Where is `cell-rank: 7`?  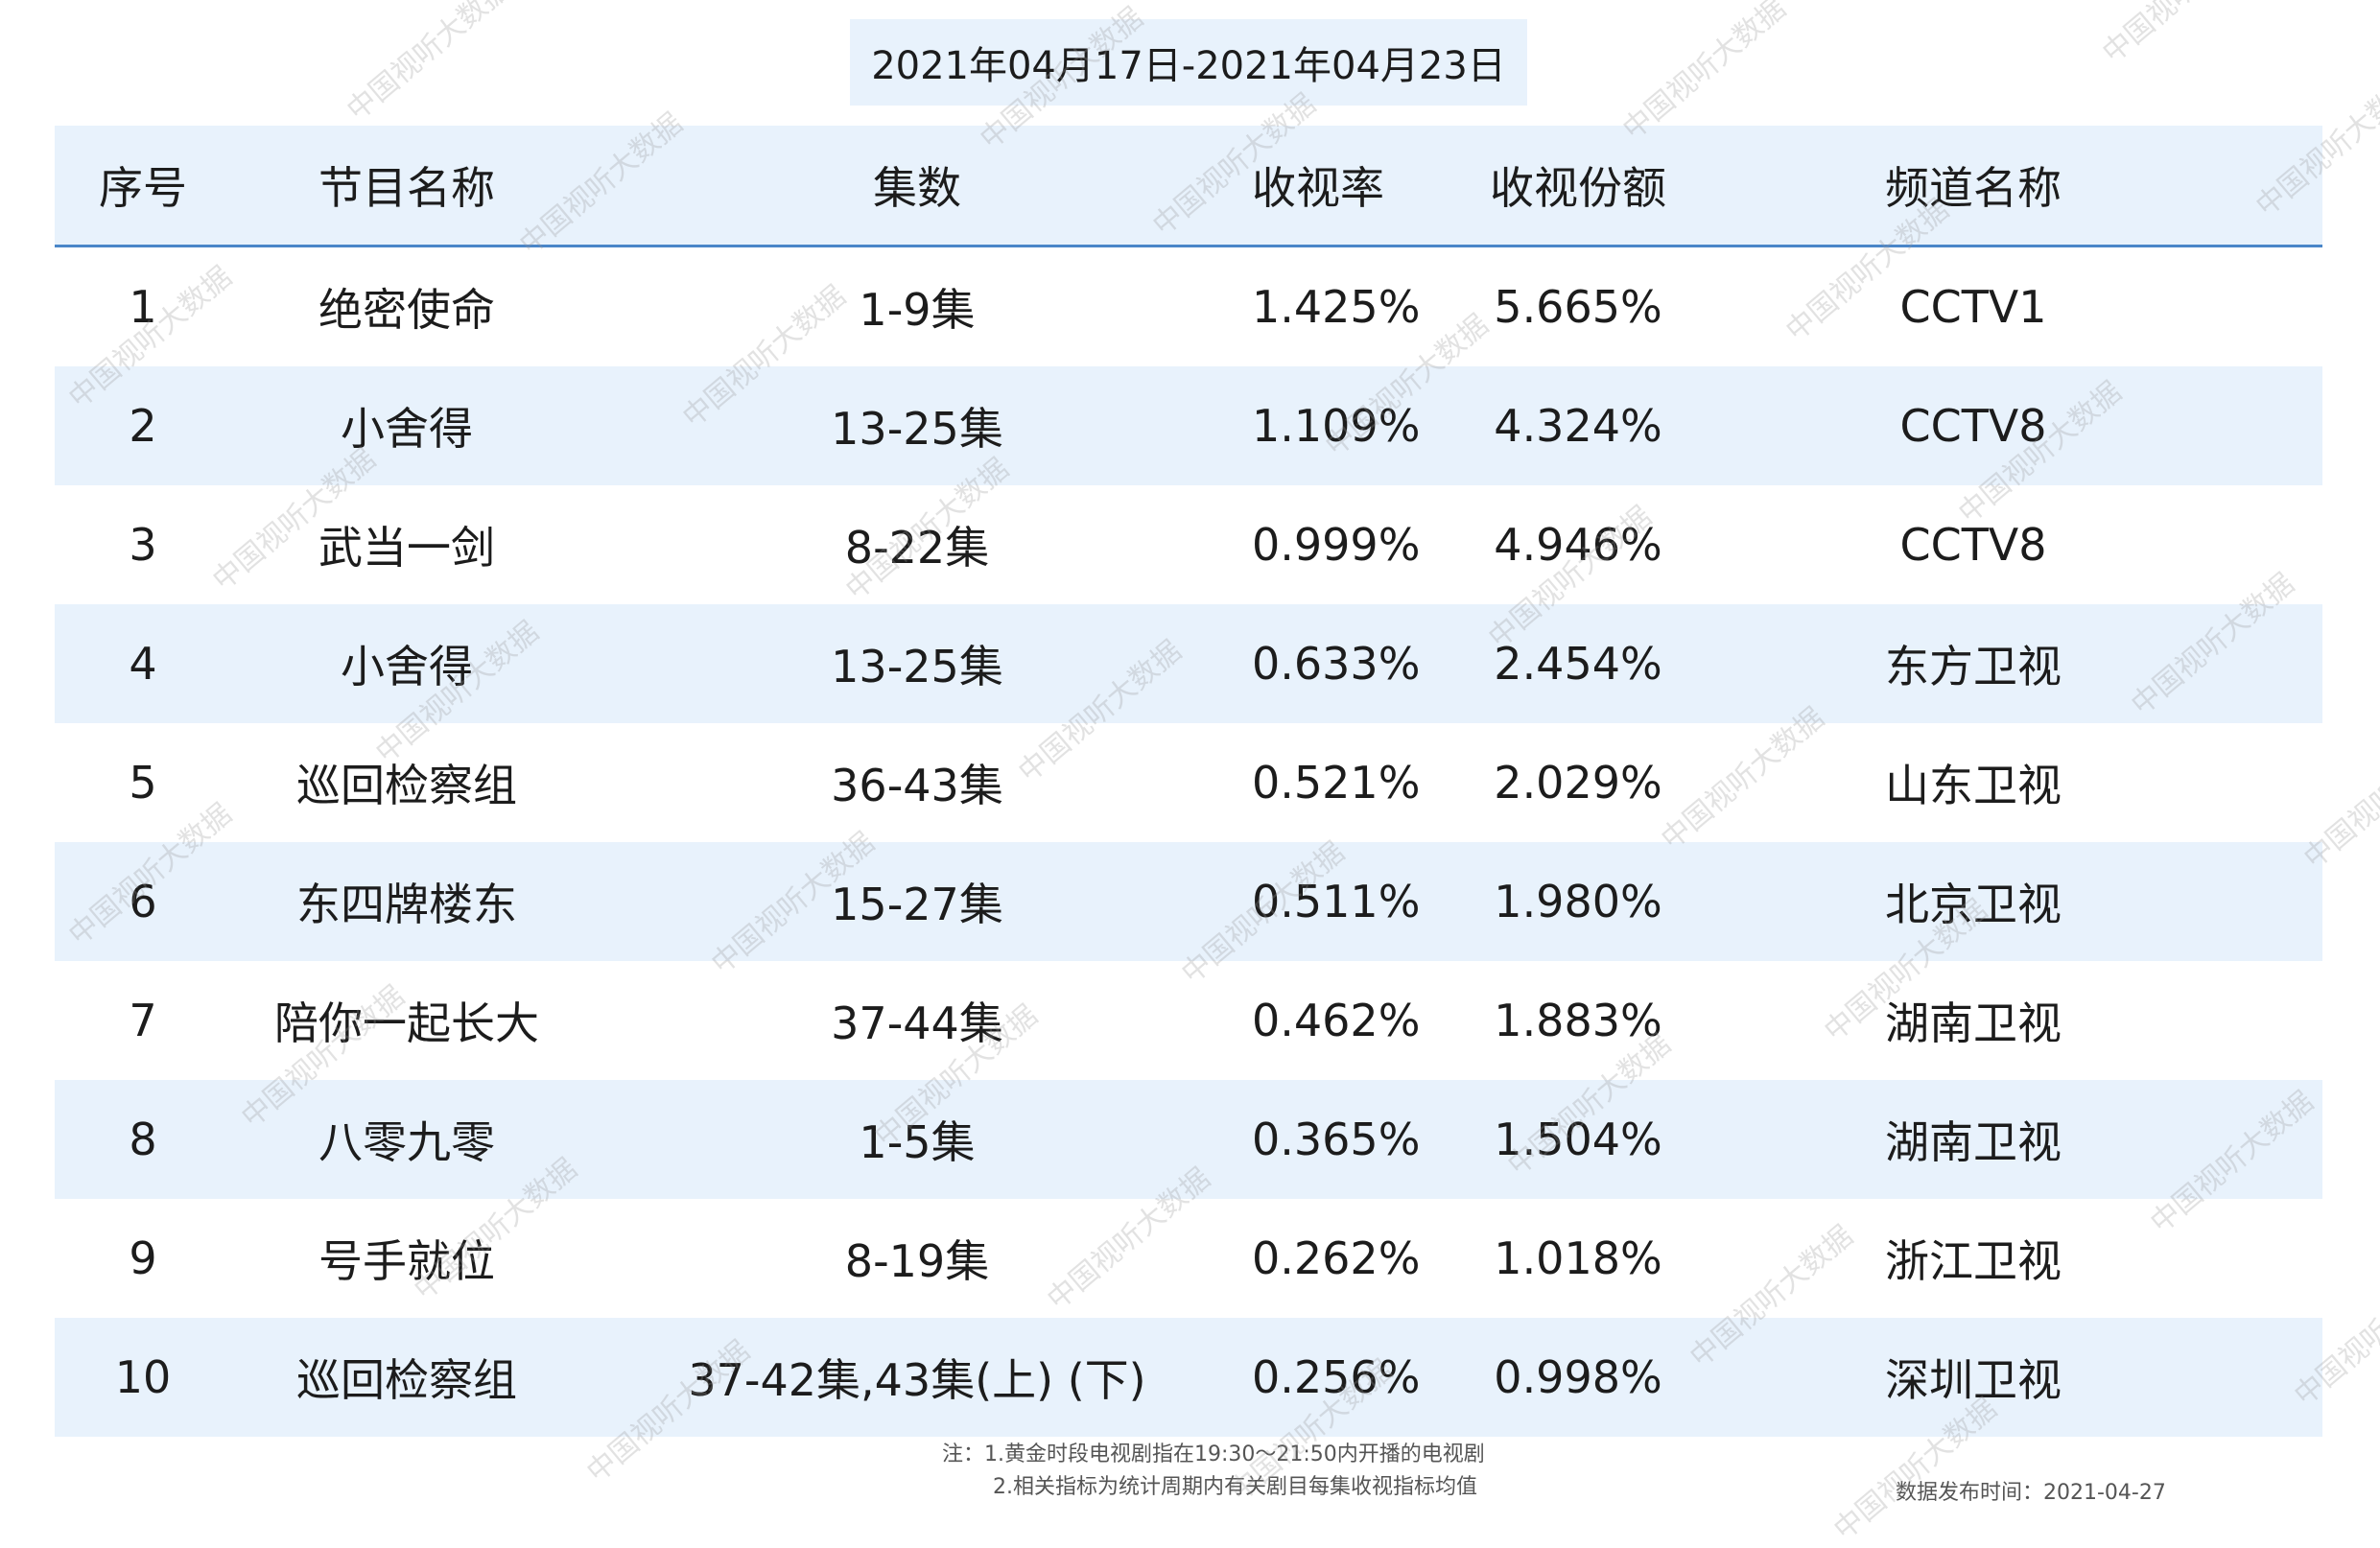
cell-rank: 7 is located at coordinates (143, 1020).